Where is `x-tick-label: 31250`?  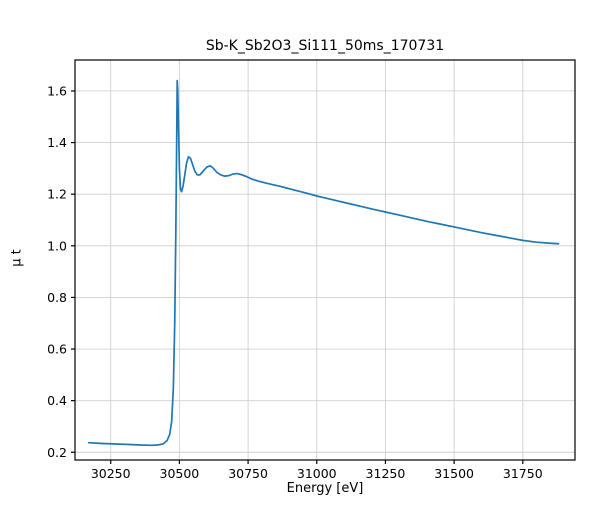 x-tick-label: 31250 is located at coordinates (386, 473).